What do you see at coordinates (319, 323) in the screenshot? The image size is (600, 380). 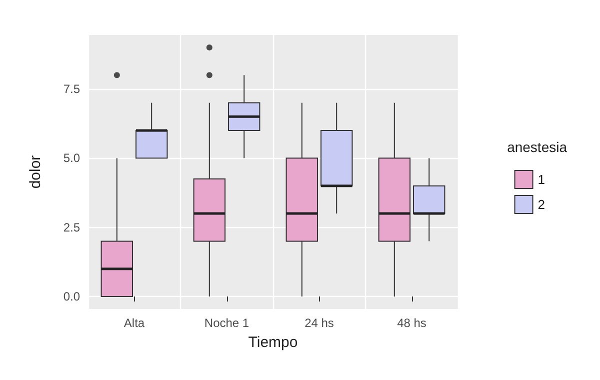 I see `x-tick-label: 24 hs` at bounding box center [319, 323].